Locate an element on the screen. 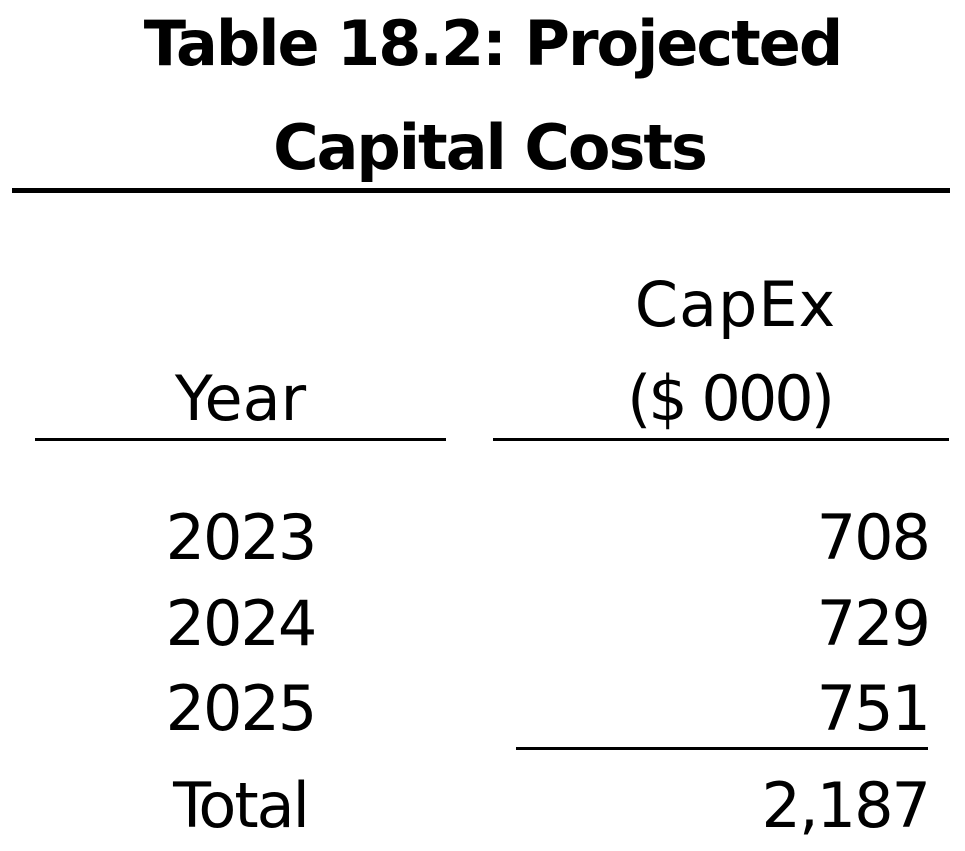  capex-column-header-line-2: ($ 000) is located at coordinates (731, 398).